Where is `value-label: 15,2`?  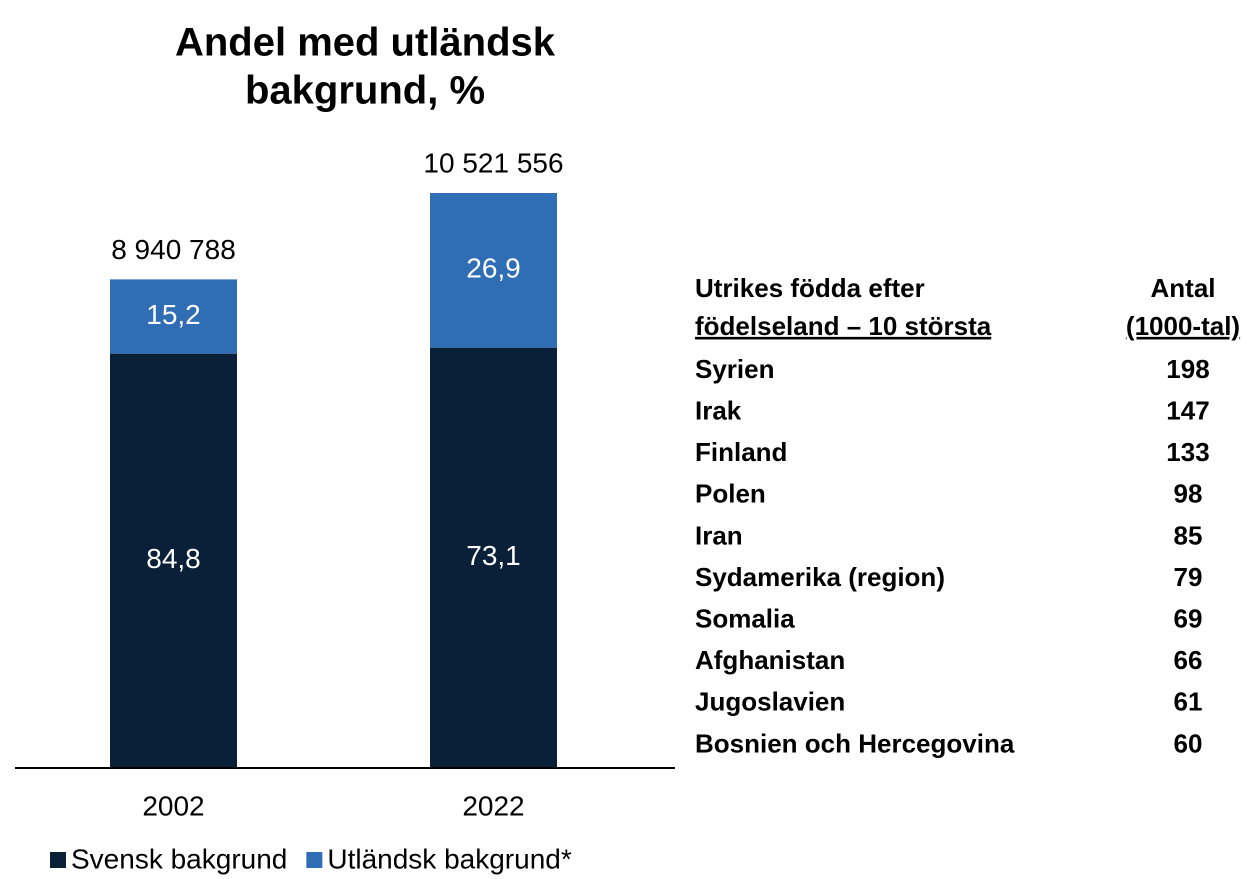
value-label: 15,2 is located at coordinates (173, 314).